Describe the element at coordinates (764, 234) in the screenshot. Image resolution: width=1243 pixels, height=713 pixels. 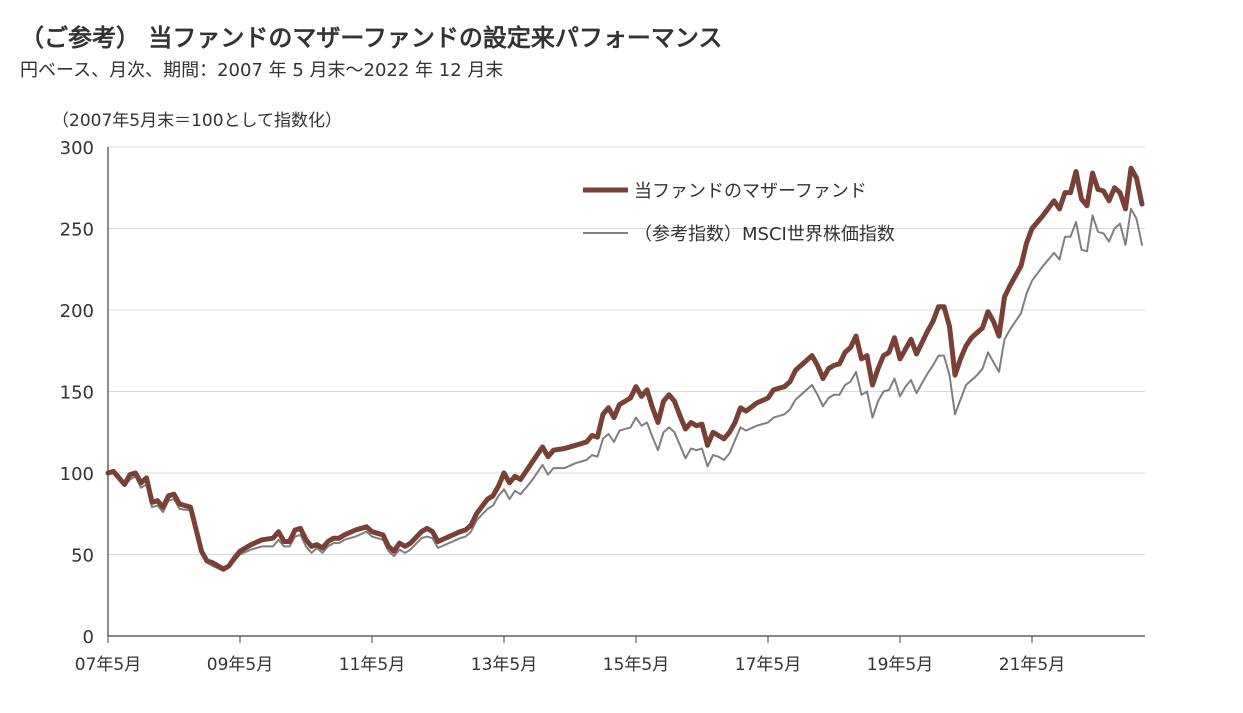
I see `legend-label: （参考指数）MSCI世界株価指数` at that location.